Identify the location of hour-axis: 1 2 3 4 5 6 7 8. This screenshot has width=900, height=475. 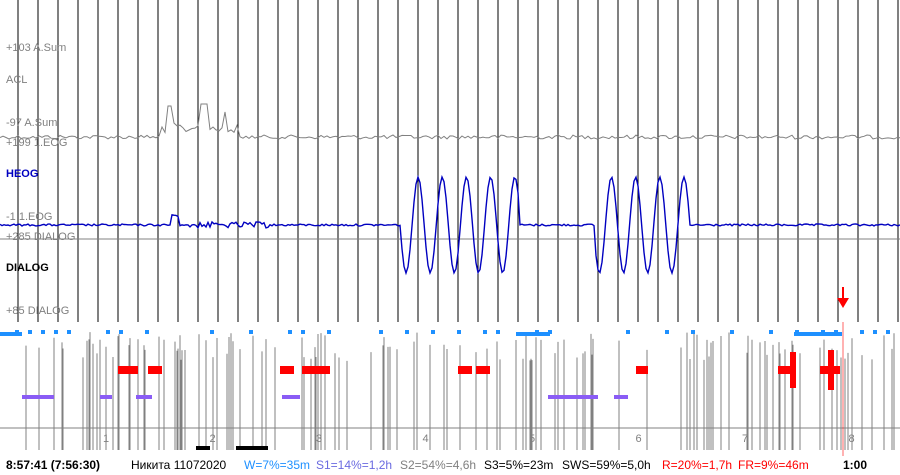
(450, 436).